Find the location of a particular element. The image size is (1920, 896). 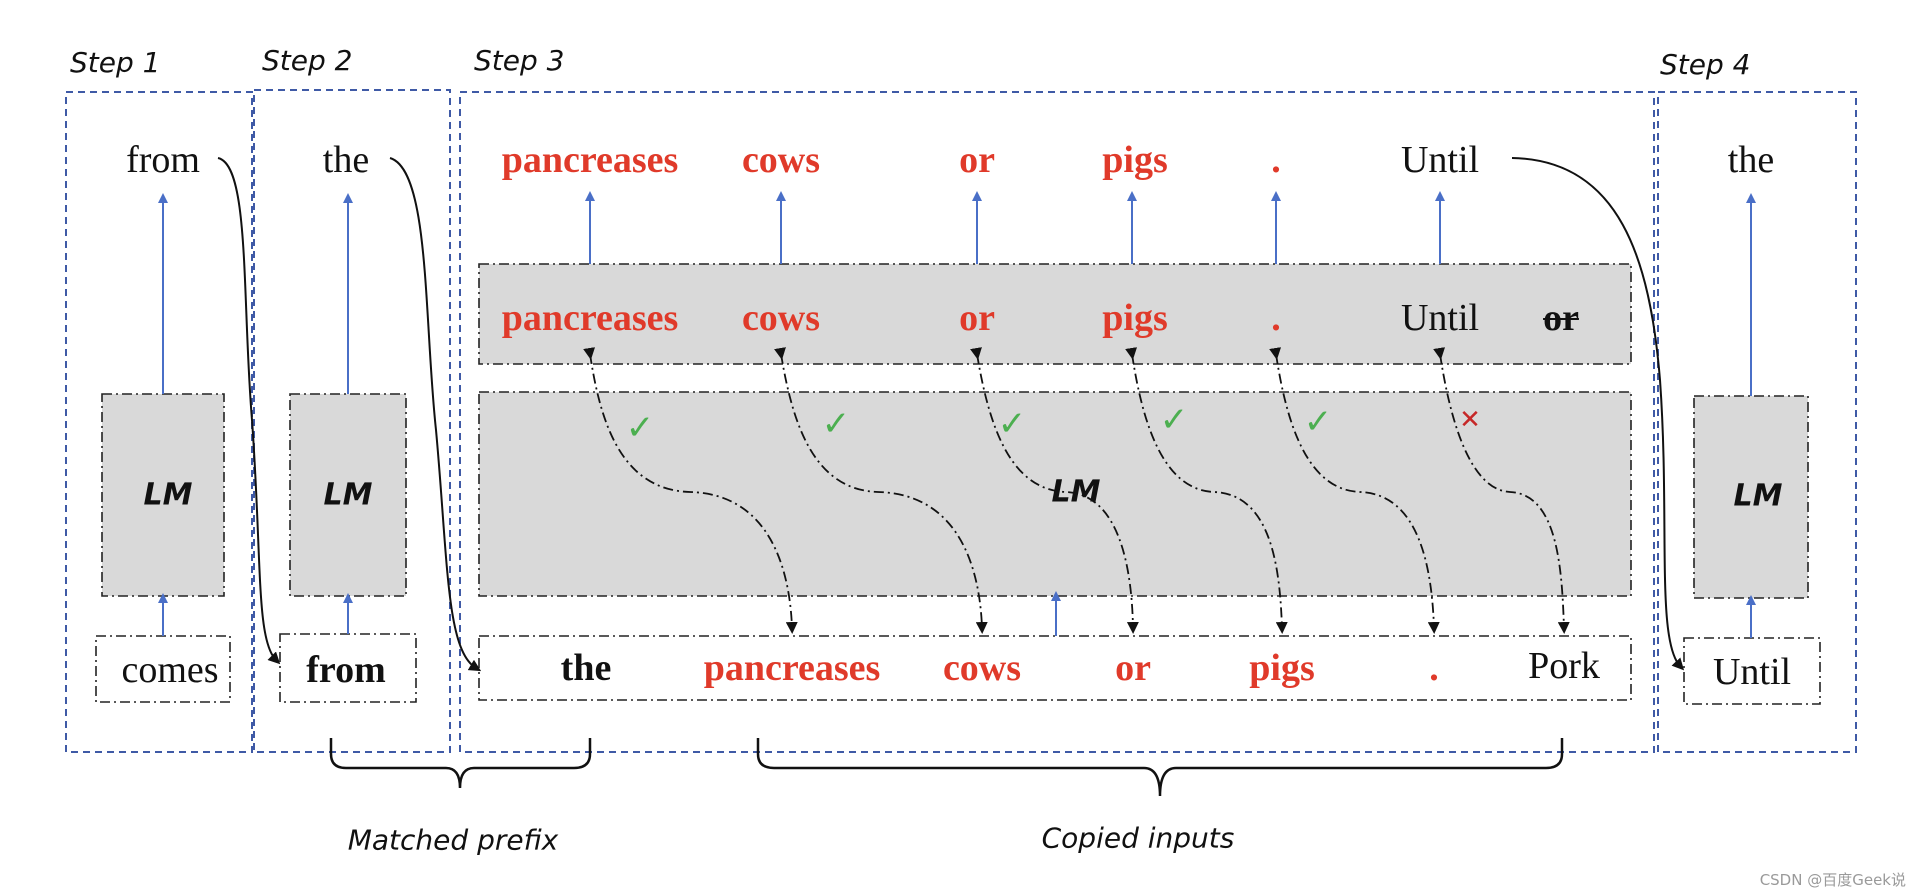

step2-frame is located at coordinates (352, 421).